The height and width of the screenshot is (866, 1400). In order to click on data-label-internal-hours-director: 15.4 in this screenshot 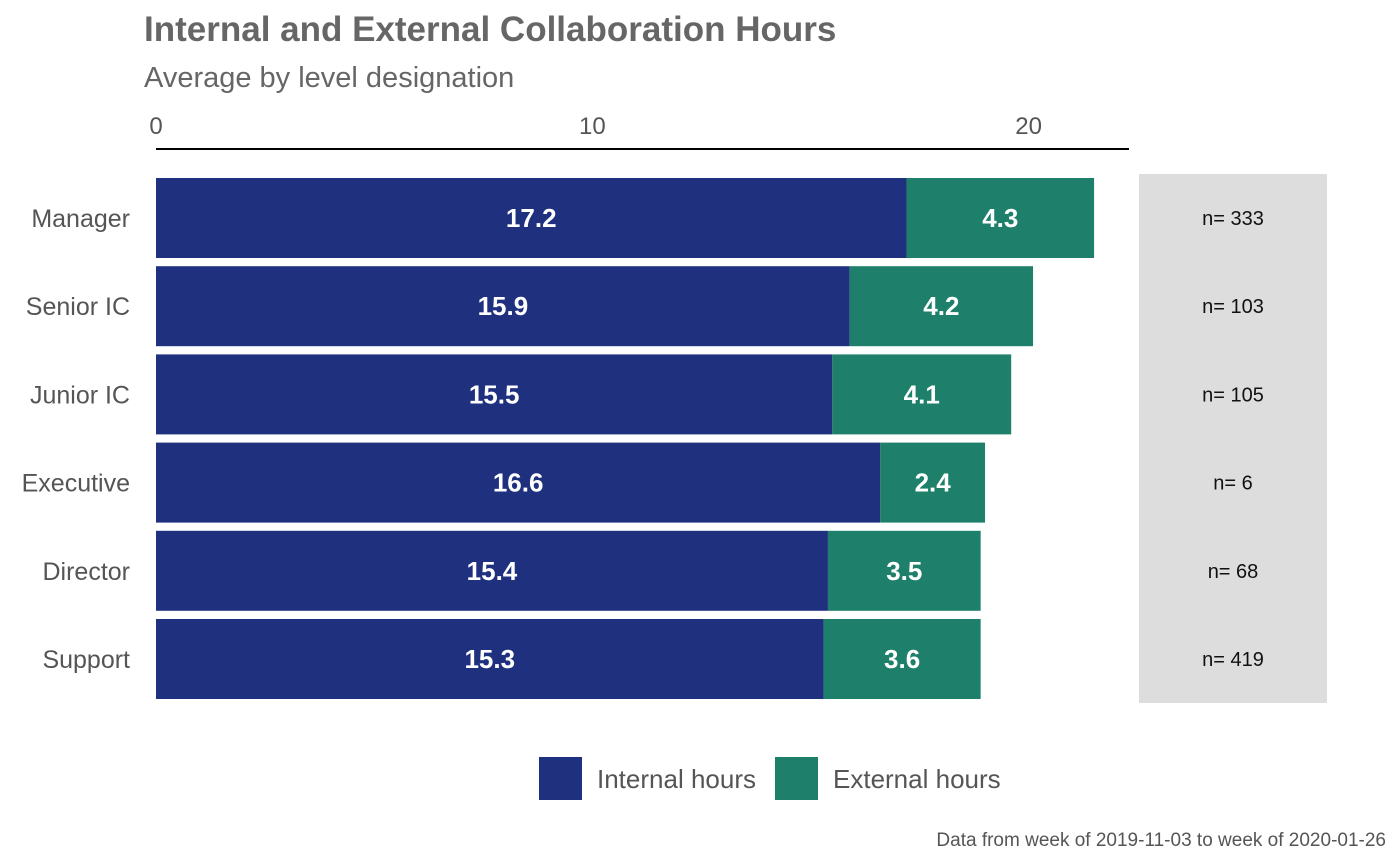, I will do `click(492, 571)`.